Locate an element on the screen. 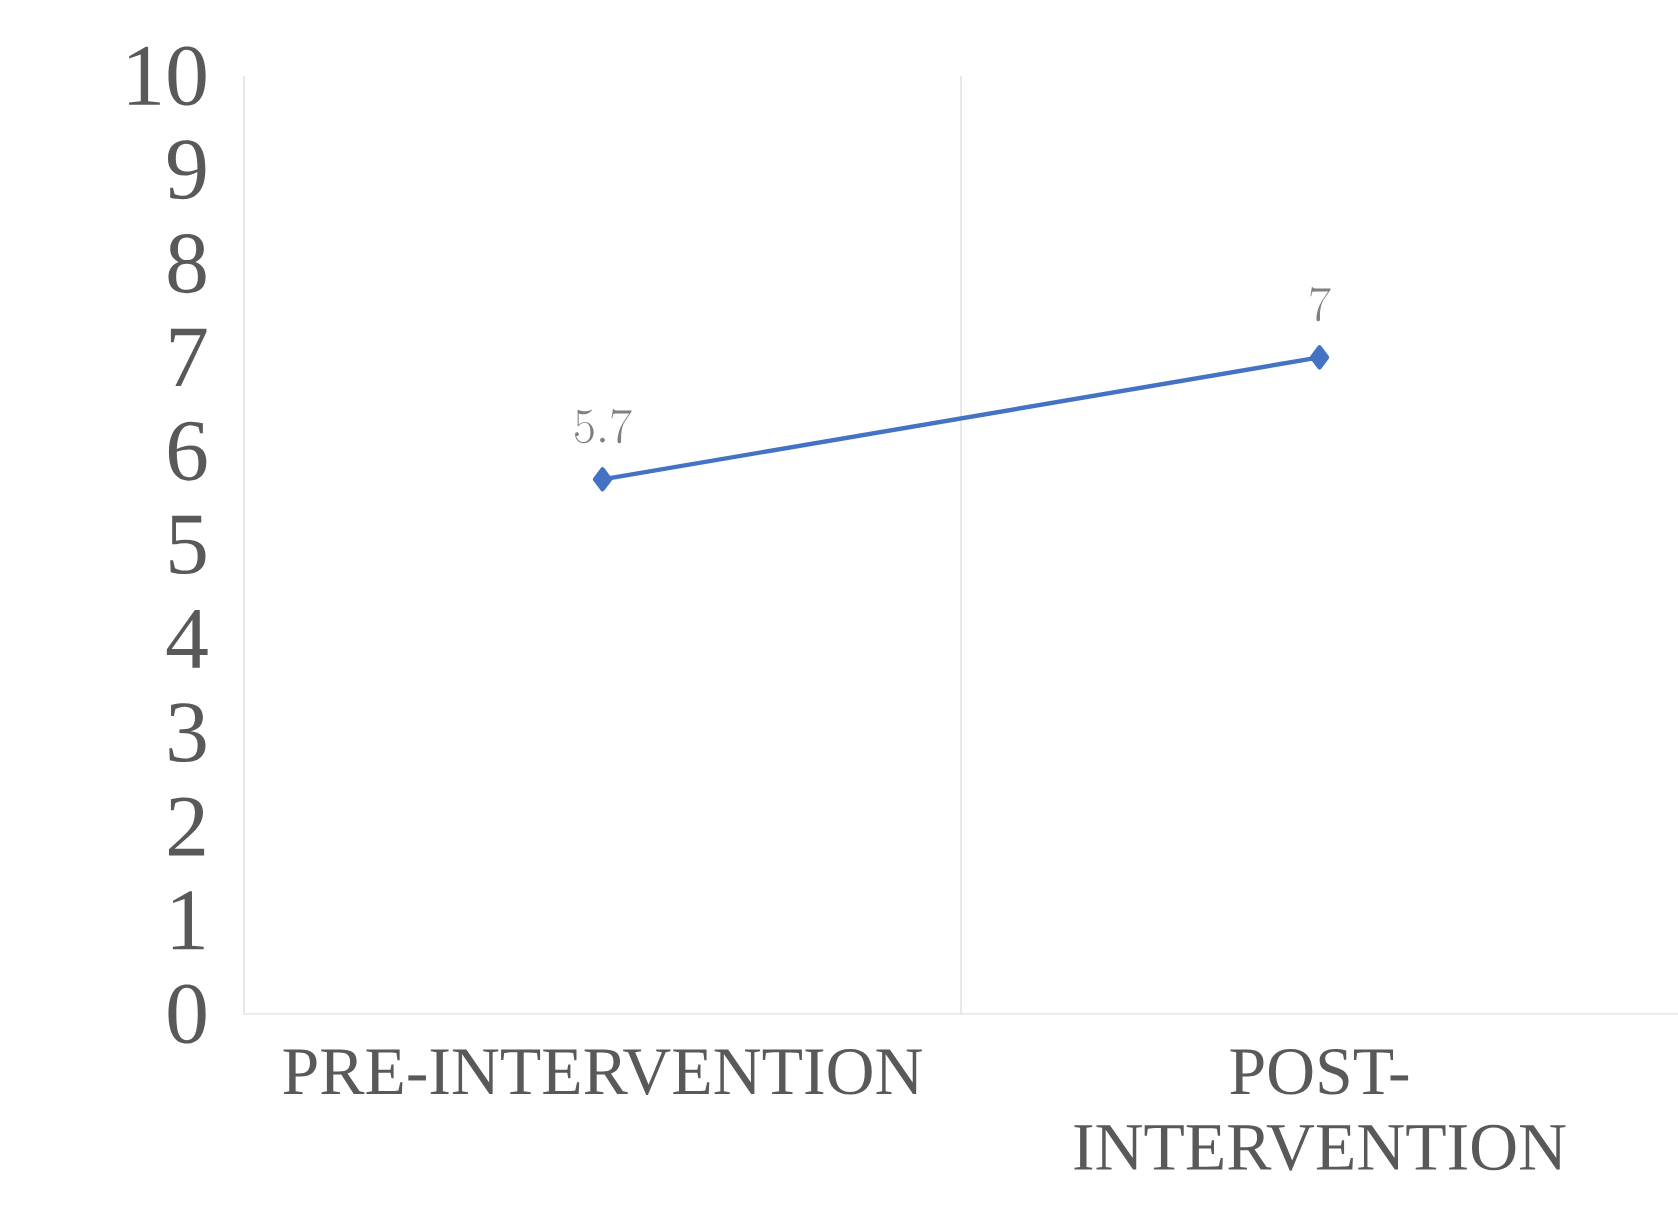  y-tick-label: 10 is located at coordinates (167, 76).